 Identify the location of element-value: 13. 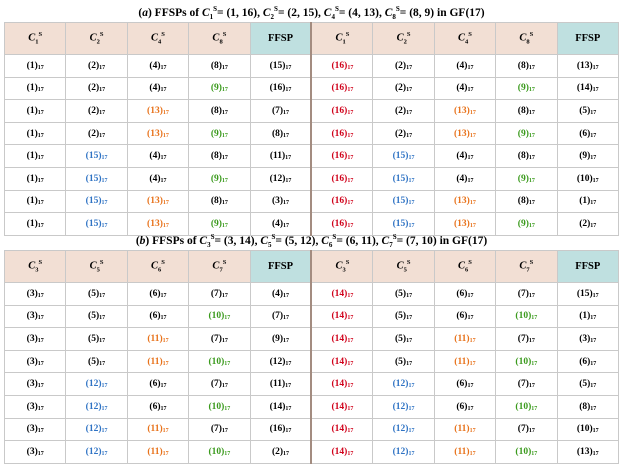
(585, 65).